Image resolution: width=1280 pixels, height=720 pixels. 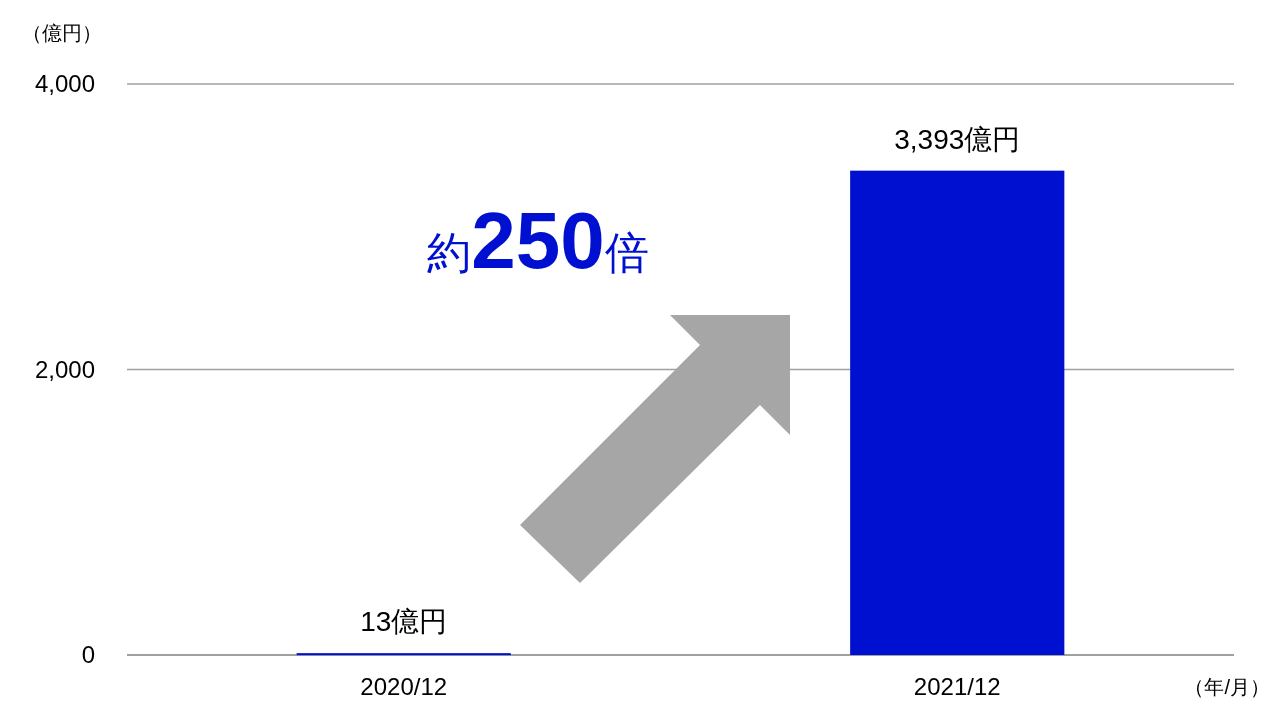 I want to click on x-tick-label: 2021/12, so click(x=957, y=686).